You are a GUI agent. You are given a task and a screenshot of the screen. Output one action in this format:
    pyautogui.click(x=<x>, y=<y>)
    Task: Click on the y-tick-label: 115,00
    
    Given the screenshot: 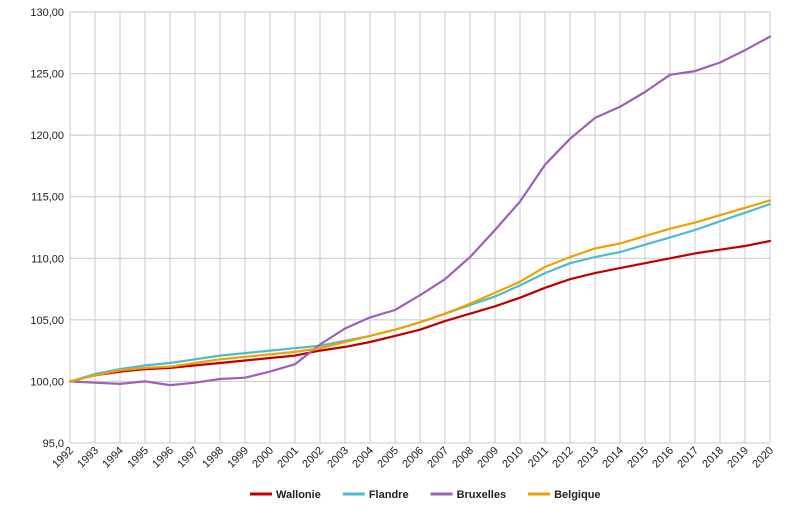 What is the action you would take?
    pyautogui.click(x=47, y=198)
    